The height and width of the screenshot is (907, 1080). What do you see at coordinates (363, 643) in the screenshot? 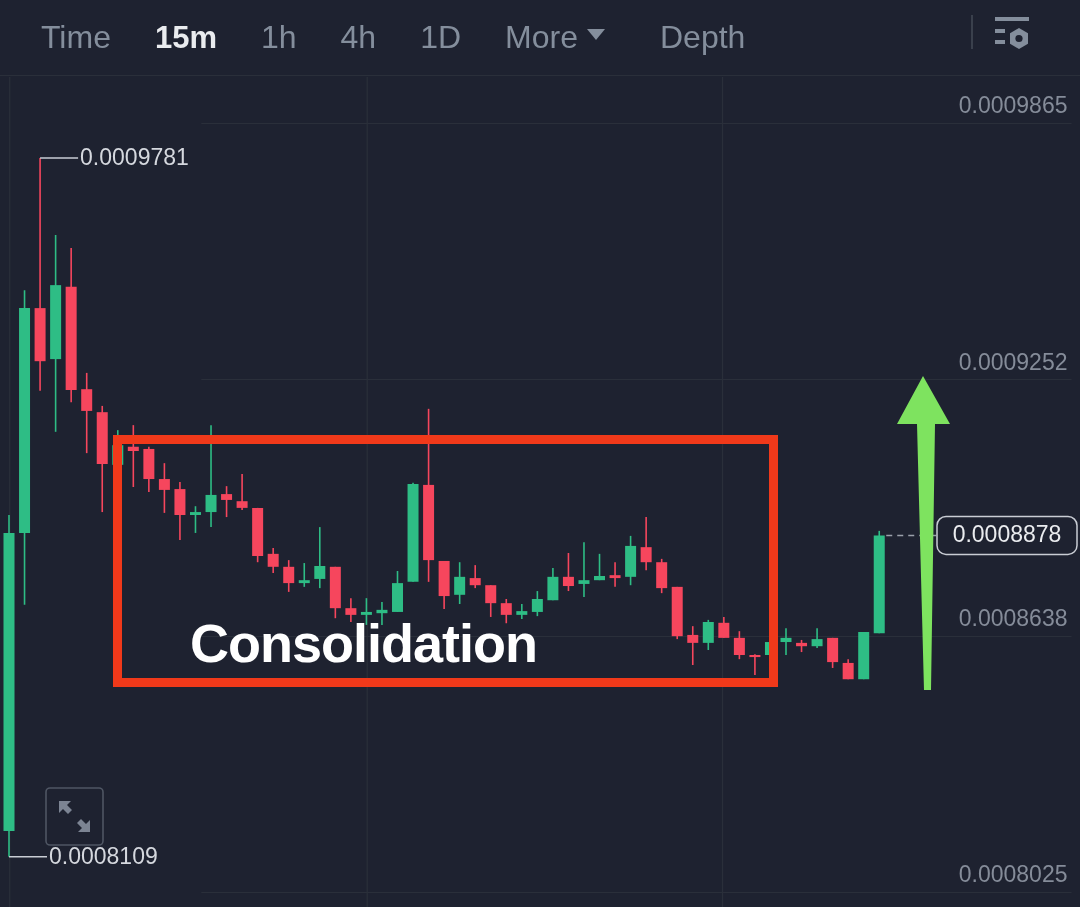
I see `annotation: Consolidation` at bounding box center [363, 643].